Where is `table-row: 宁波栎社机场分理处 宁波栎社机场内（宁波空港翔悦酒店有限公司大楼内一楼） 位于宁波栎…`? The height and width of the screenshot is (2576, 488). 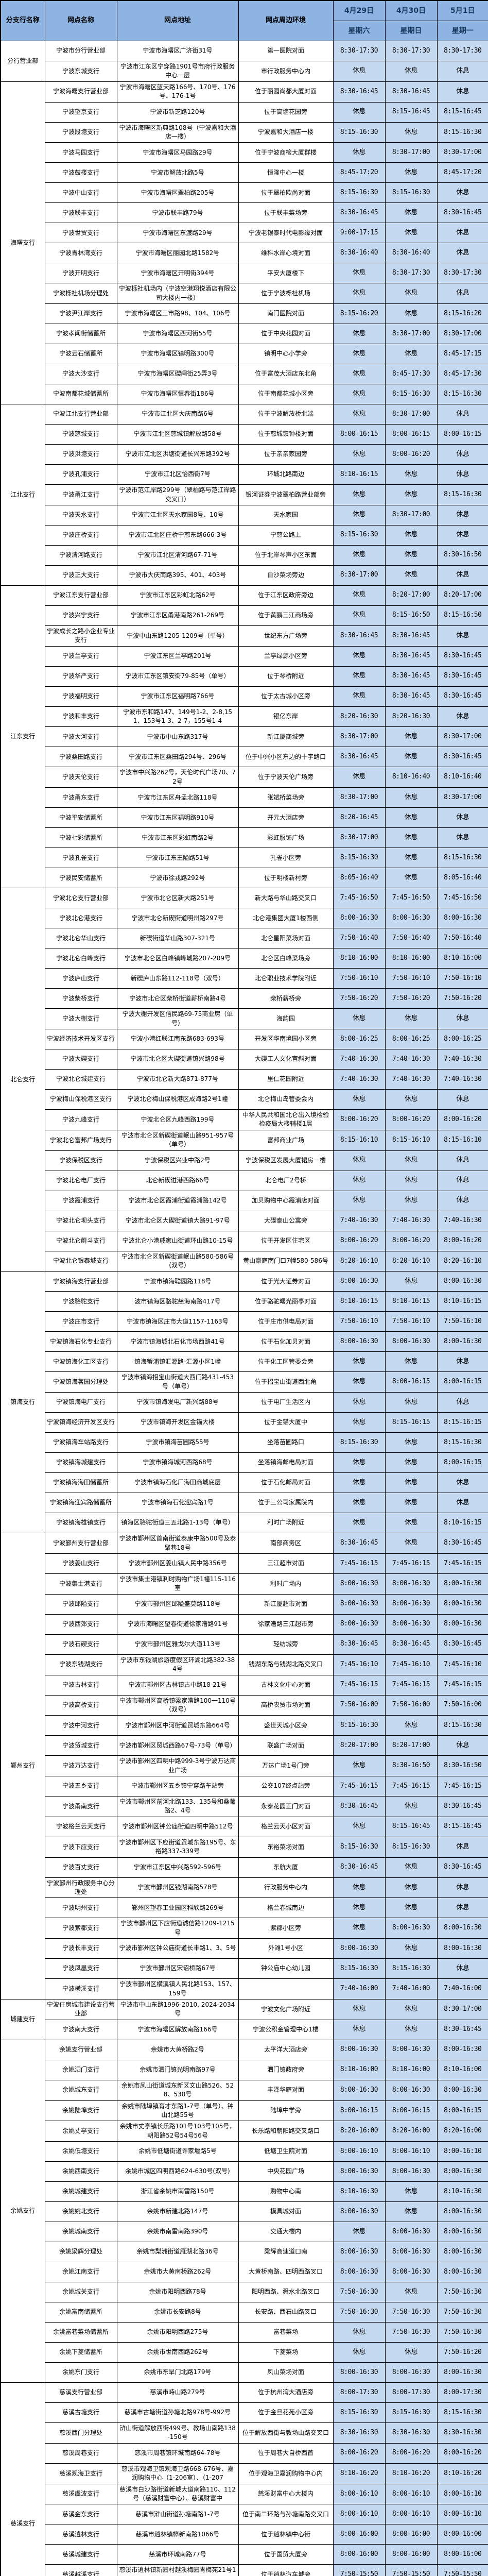
table-row: 宁波栎社机场分理处 宁波栎社机场内（宁波空港翔悦酒店有限公司大楼内一楼） 位于宁波栎… is located at coordinates (245, 293).